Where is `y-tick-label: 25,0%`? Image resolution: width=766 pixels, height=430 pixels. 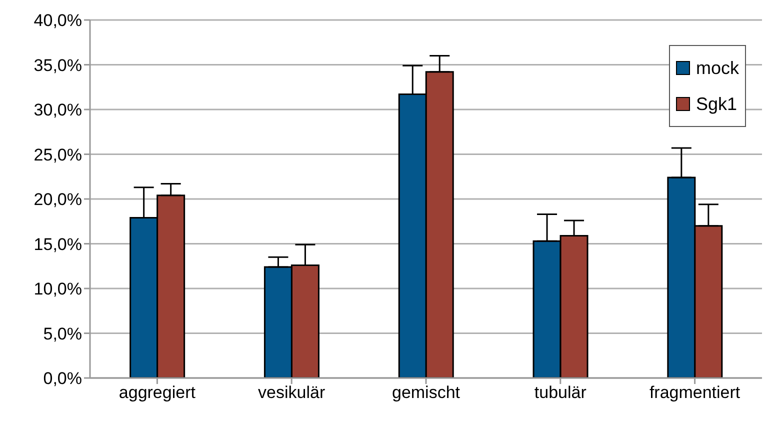 y-tick-label: 25,0% is located at coordinates (58, 154).